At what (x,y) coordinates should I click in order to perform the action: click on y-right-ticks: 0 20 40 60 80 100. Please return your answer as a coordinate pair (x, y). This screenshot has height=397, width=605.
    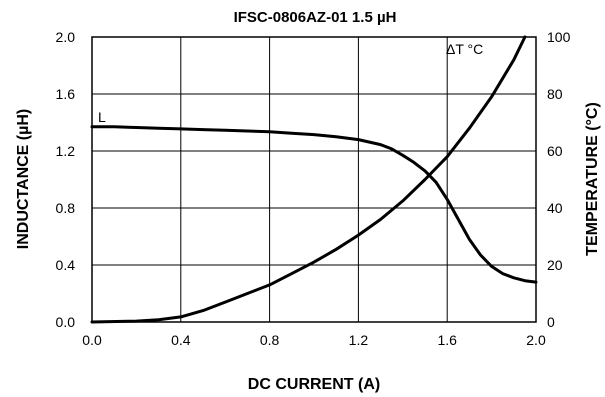
    Looking at the image, I should click on (559, 179).